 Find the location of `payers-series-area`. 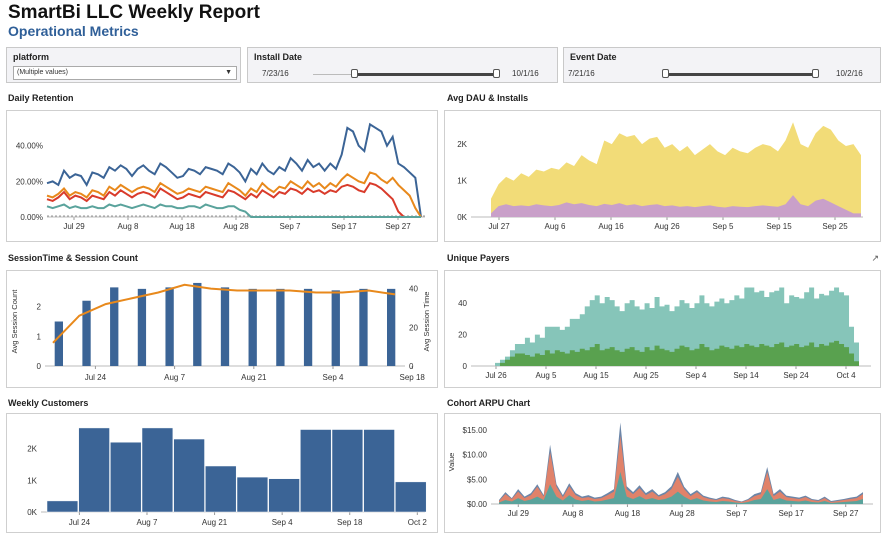

payers-series-area is located at coordinates (677, 353).